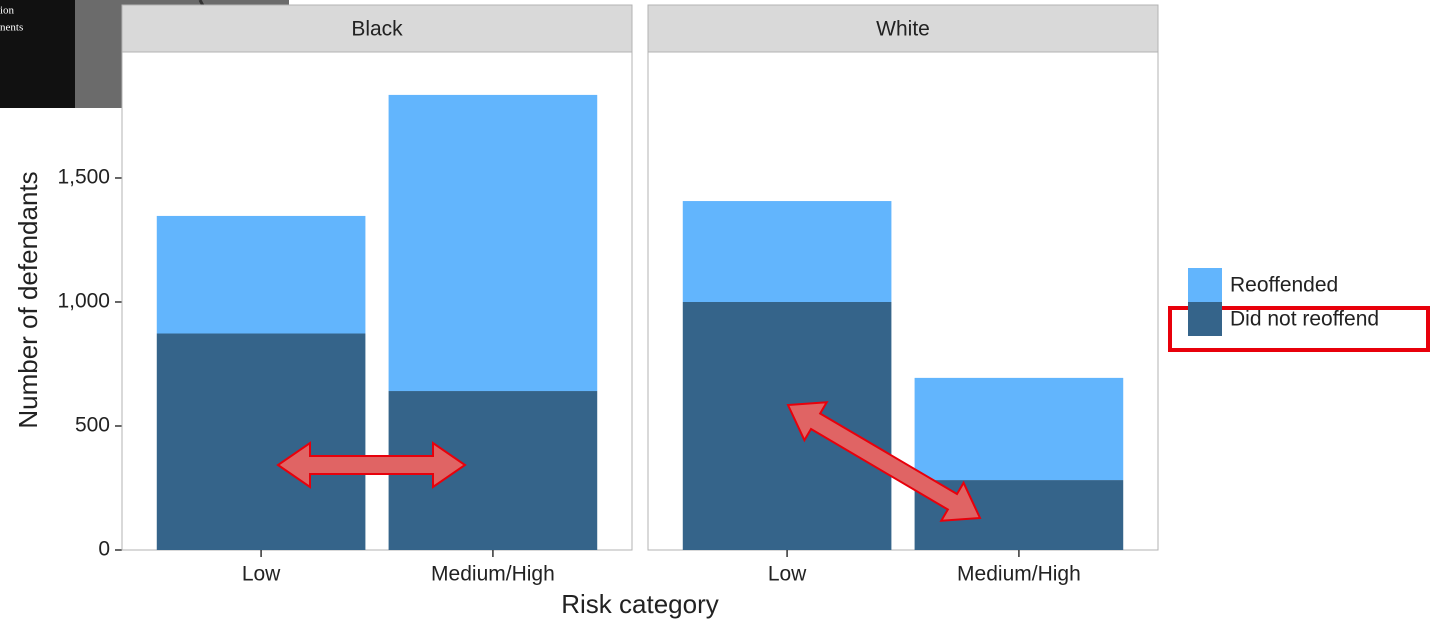 This screenshot has width=1431, height=627. Describe the element at coordinates (104, 549) in the screenshot. I see `y-tick-label: 0` at that location.